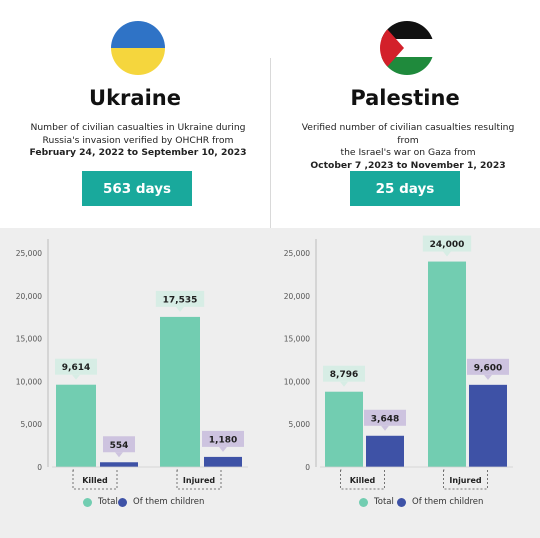 The height and width of the screenshot is (538, 540). What do you see at coordinates (138, 152) in the screenshot?
I see `date-range: February 24, 2022 to September 10, 2023` at bounding box center [138, 152].